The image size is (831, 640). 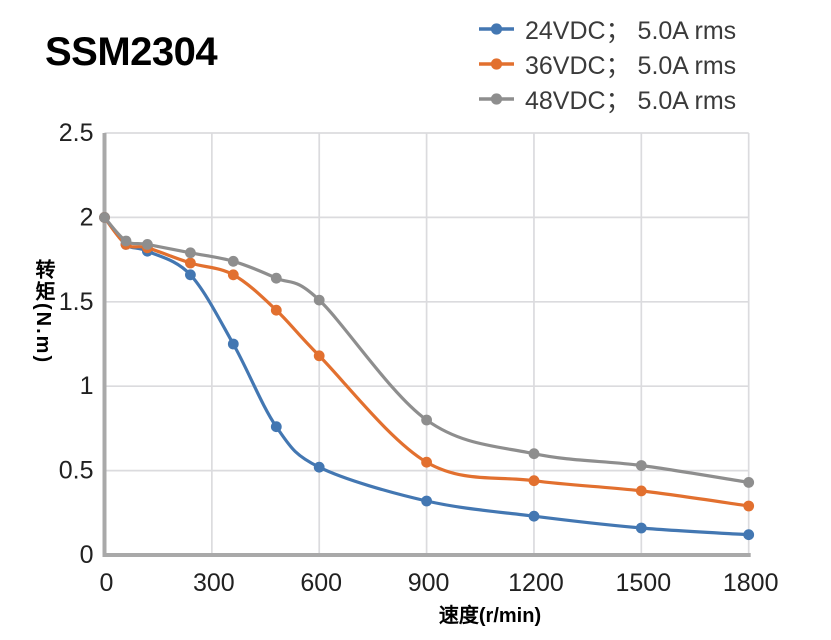 What do you see at coordinates (76, 471) in the screenshot?
I see `y-tick-label: 0.5` at bounding box center [76, 471].